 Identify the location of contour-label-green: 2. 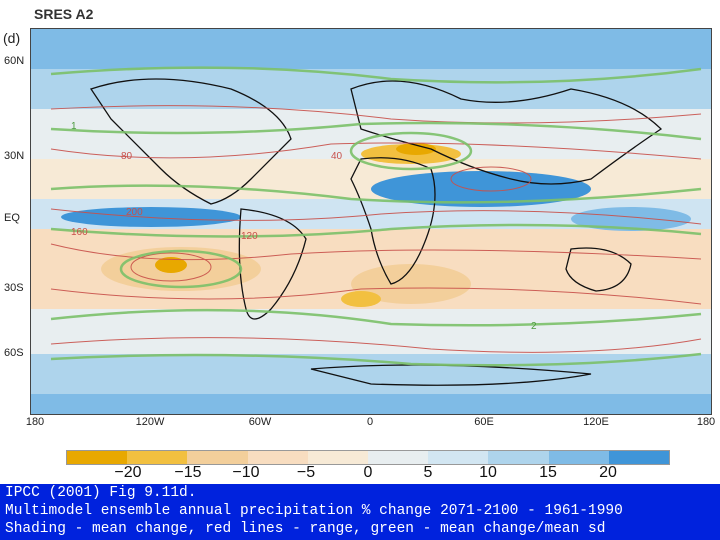
(534, 326).